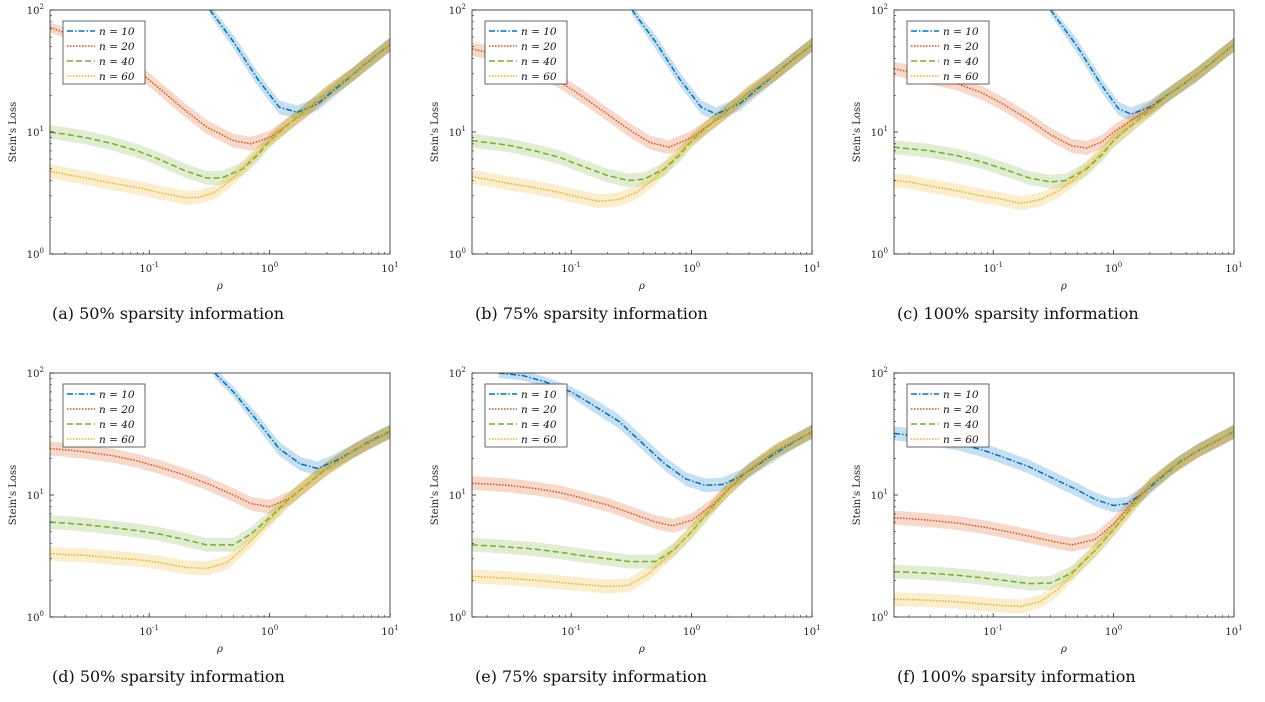 The width and height of the screenshot is (1265, 702). I want to click on series-line-n20, so click(1064, 96).